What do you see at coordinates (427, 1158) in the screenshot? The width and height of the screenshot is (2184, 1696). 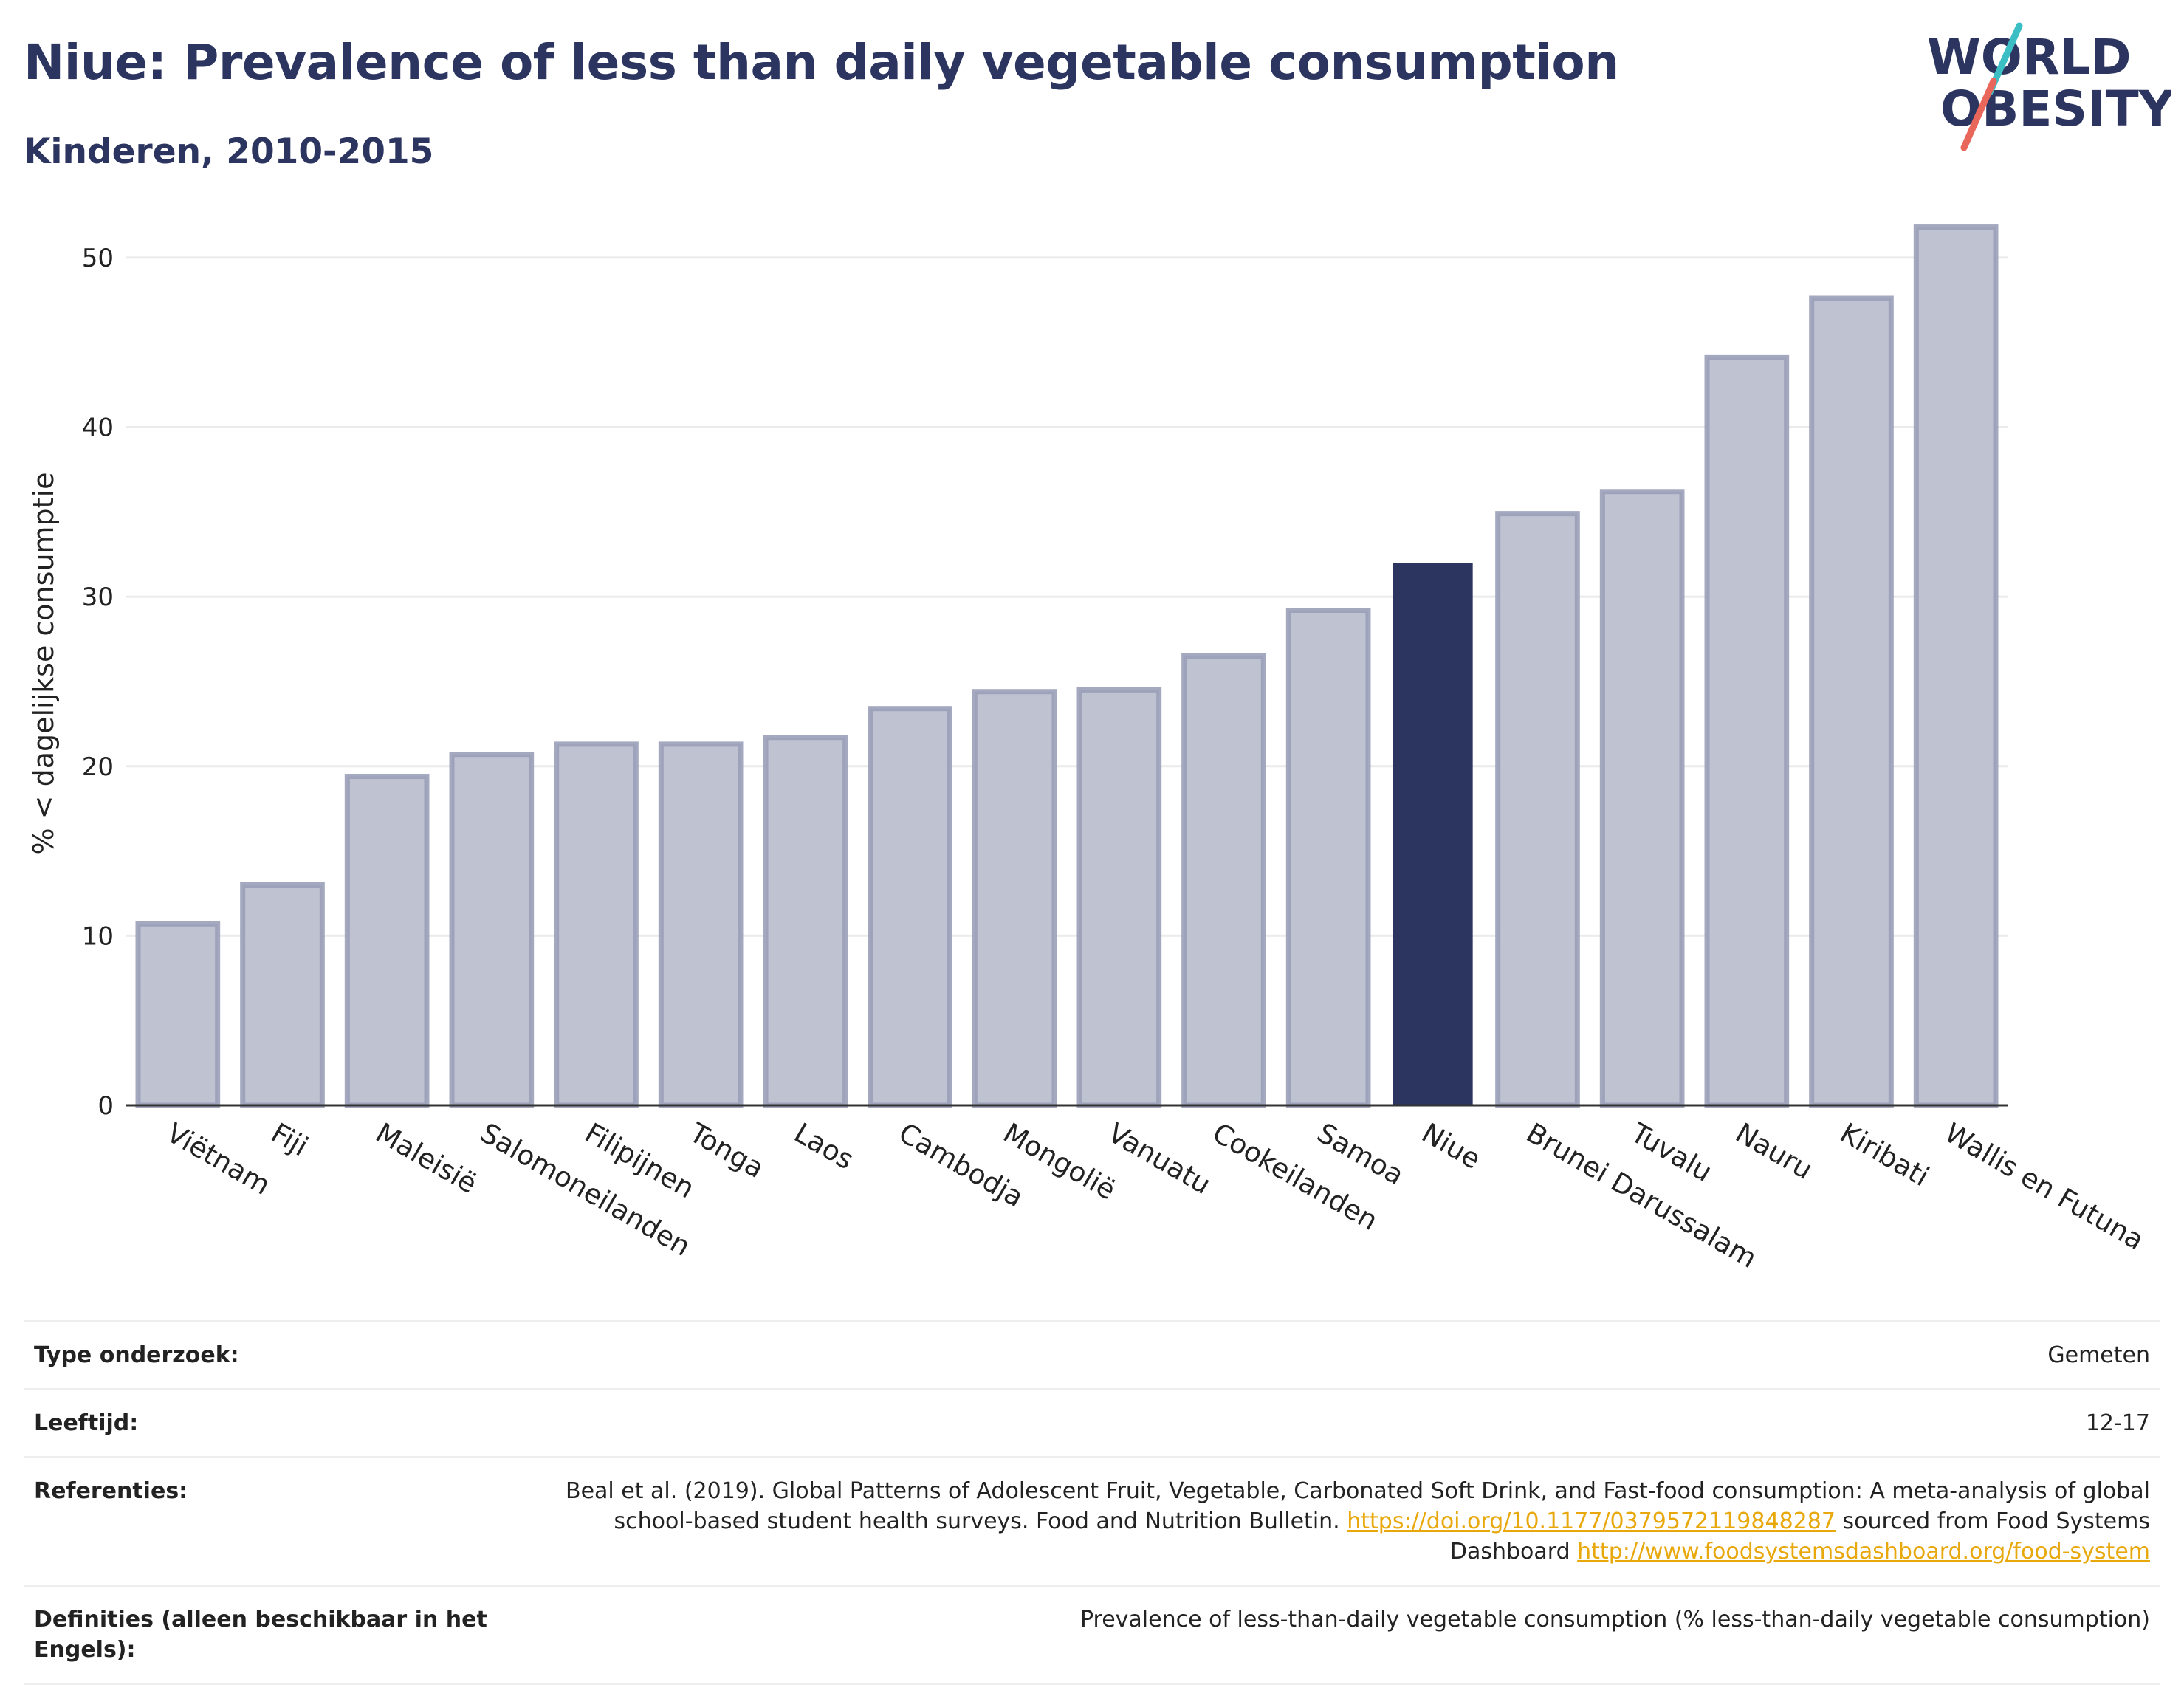 I see `x-tick-label: Maleisië` at bounding box center [427, 1158].